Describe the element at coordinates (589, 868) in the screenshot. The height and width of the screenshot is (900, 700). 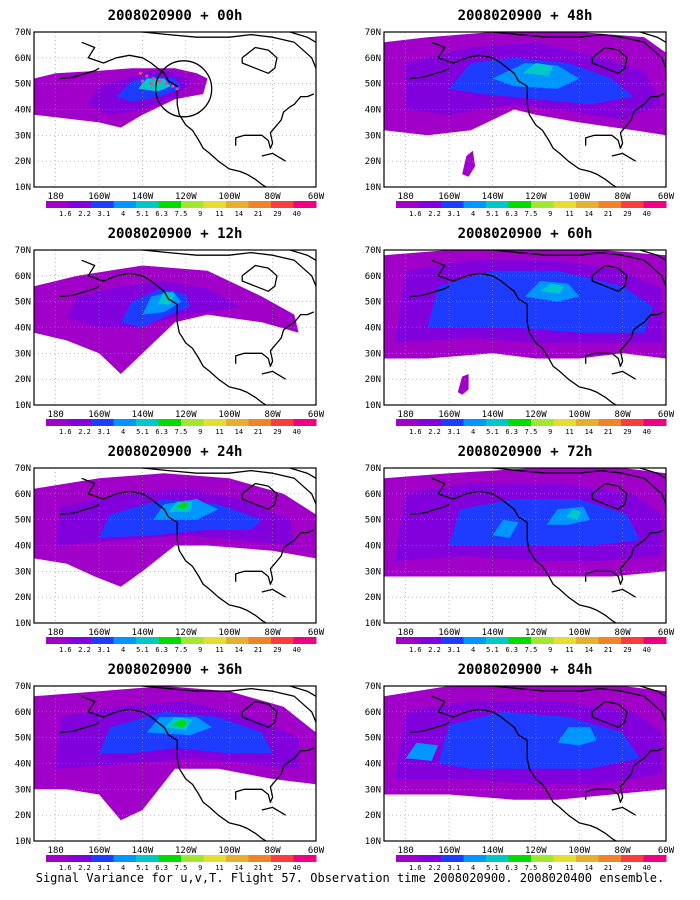
I see `colorbar-label: 14` at that location.